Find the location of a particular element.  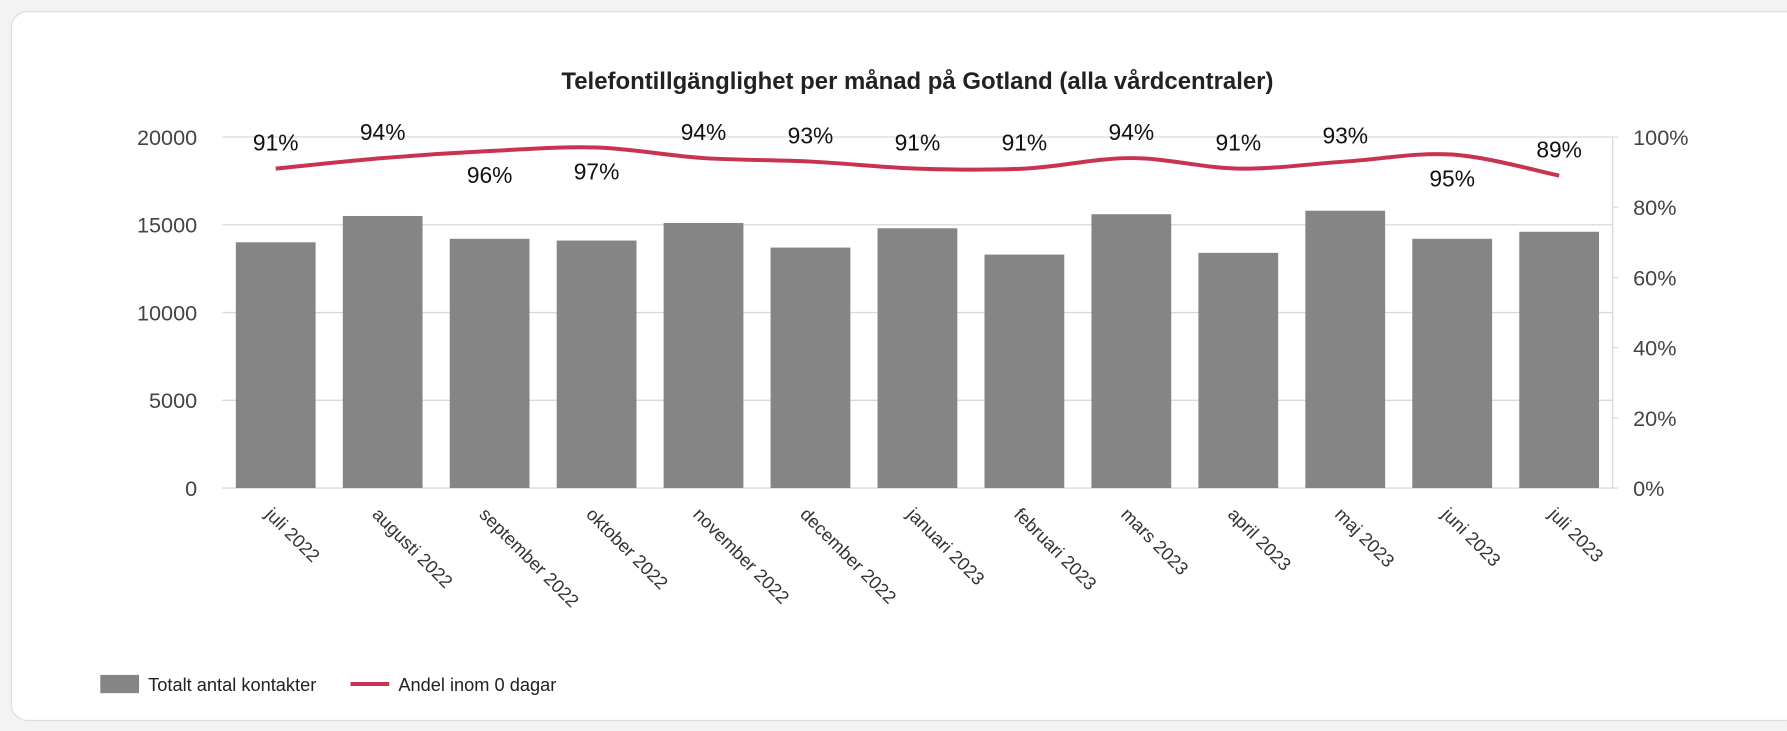

legend-label: Totalt antal kontakter is located at coordinates (232, 684).